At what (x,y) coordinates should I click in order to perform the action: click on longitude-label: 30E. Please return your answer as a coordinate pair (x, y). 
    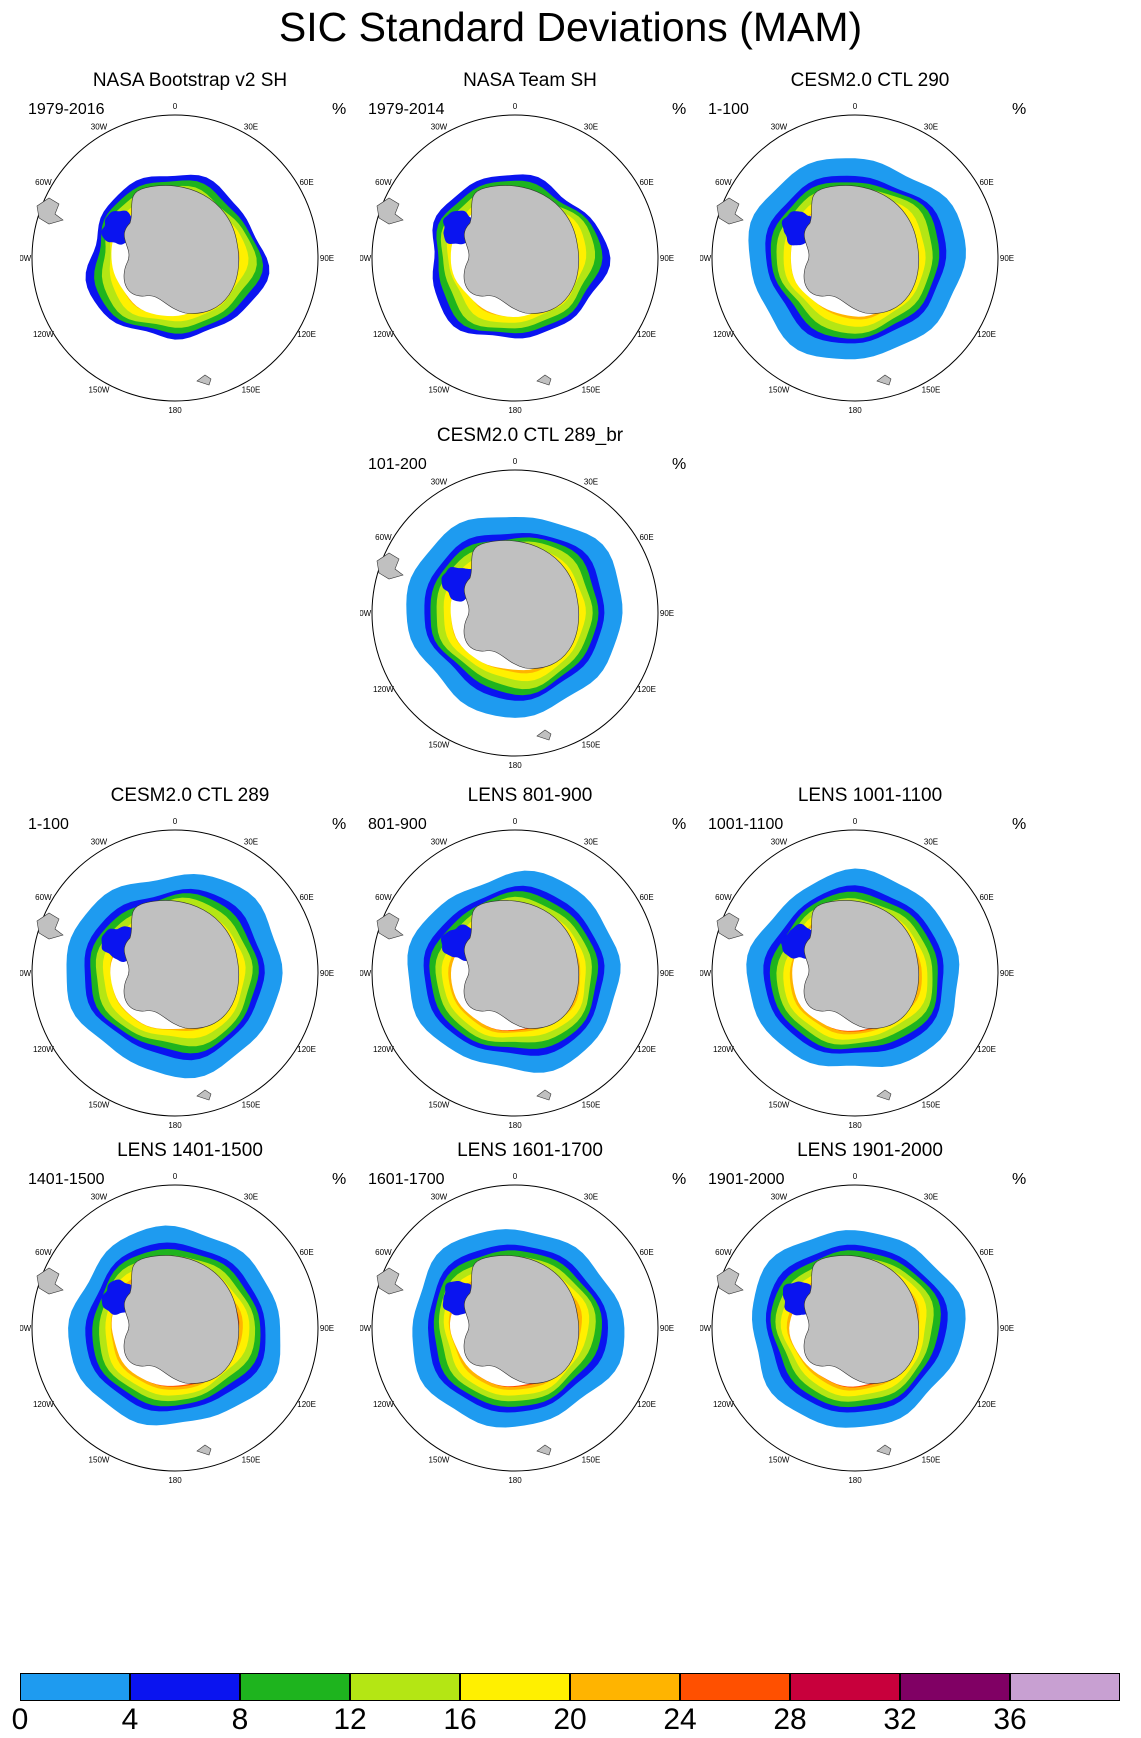
    Looking at the image, I should click on (251, 1196).